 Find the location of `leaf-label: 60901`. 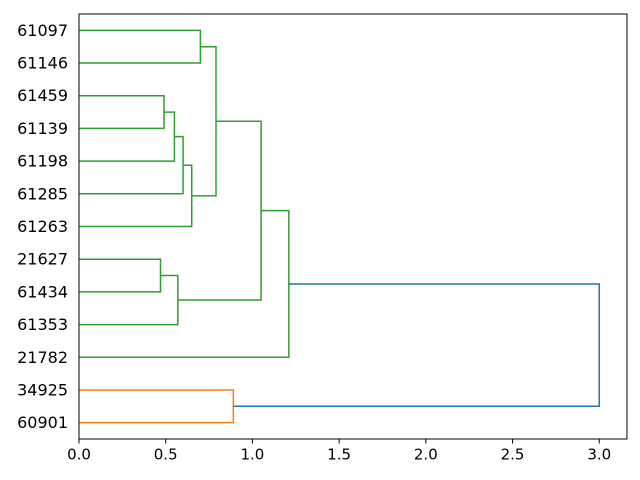

leaf-label: 60901 is located at coordinates (42, 422).